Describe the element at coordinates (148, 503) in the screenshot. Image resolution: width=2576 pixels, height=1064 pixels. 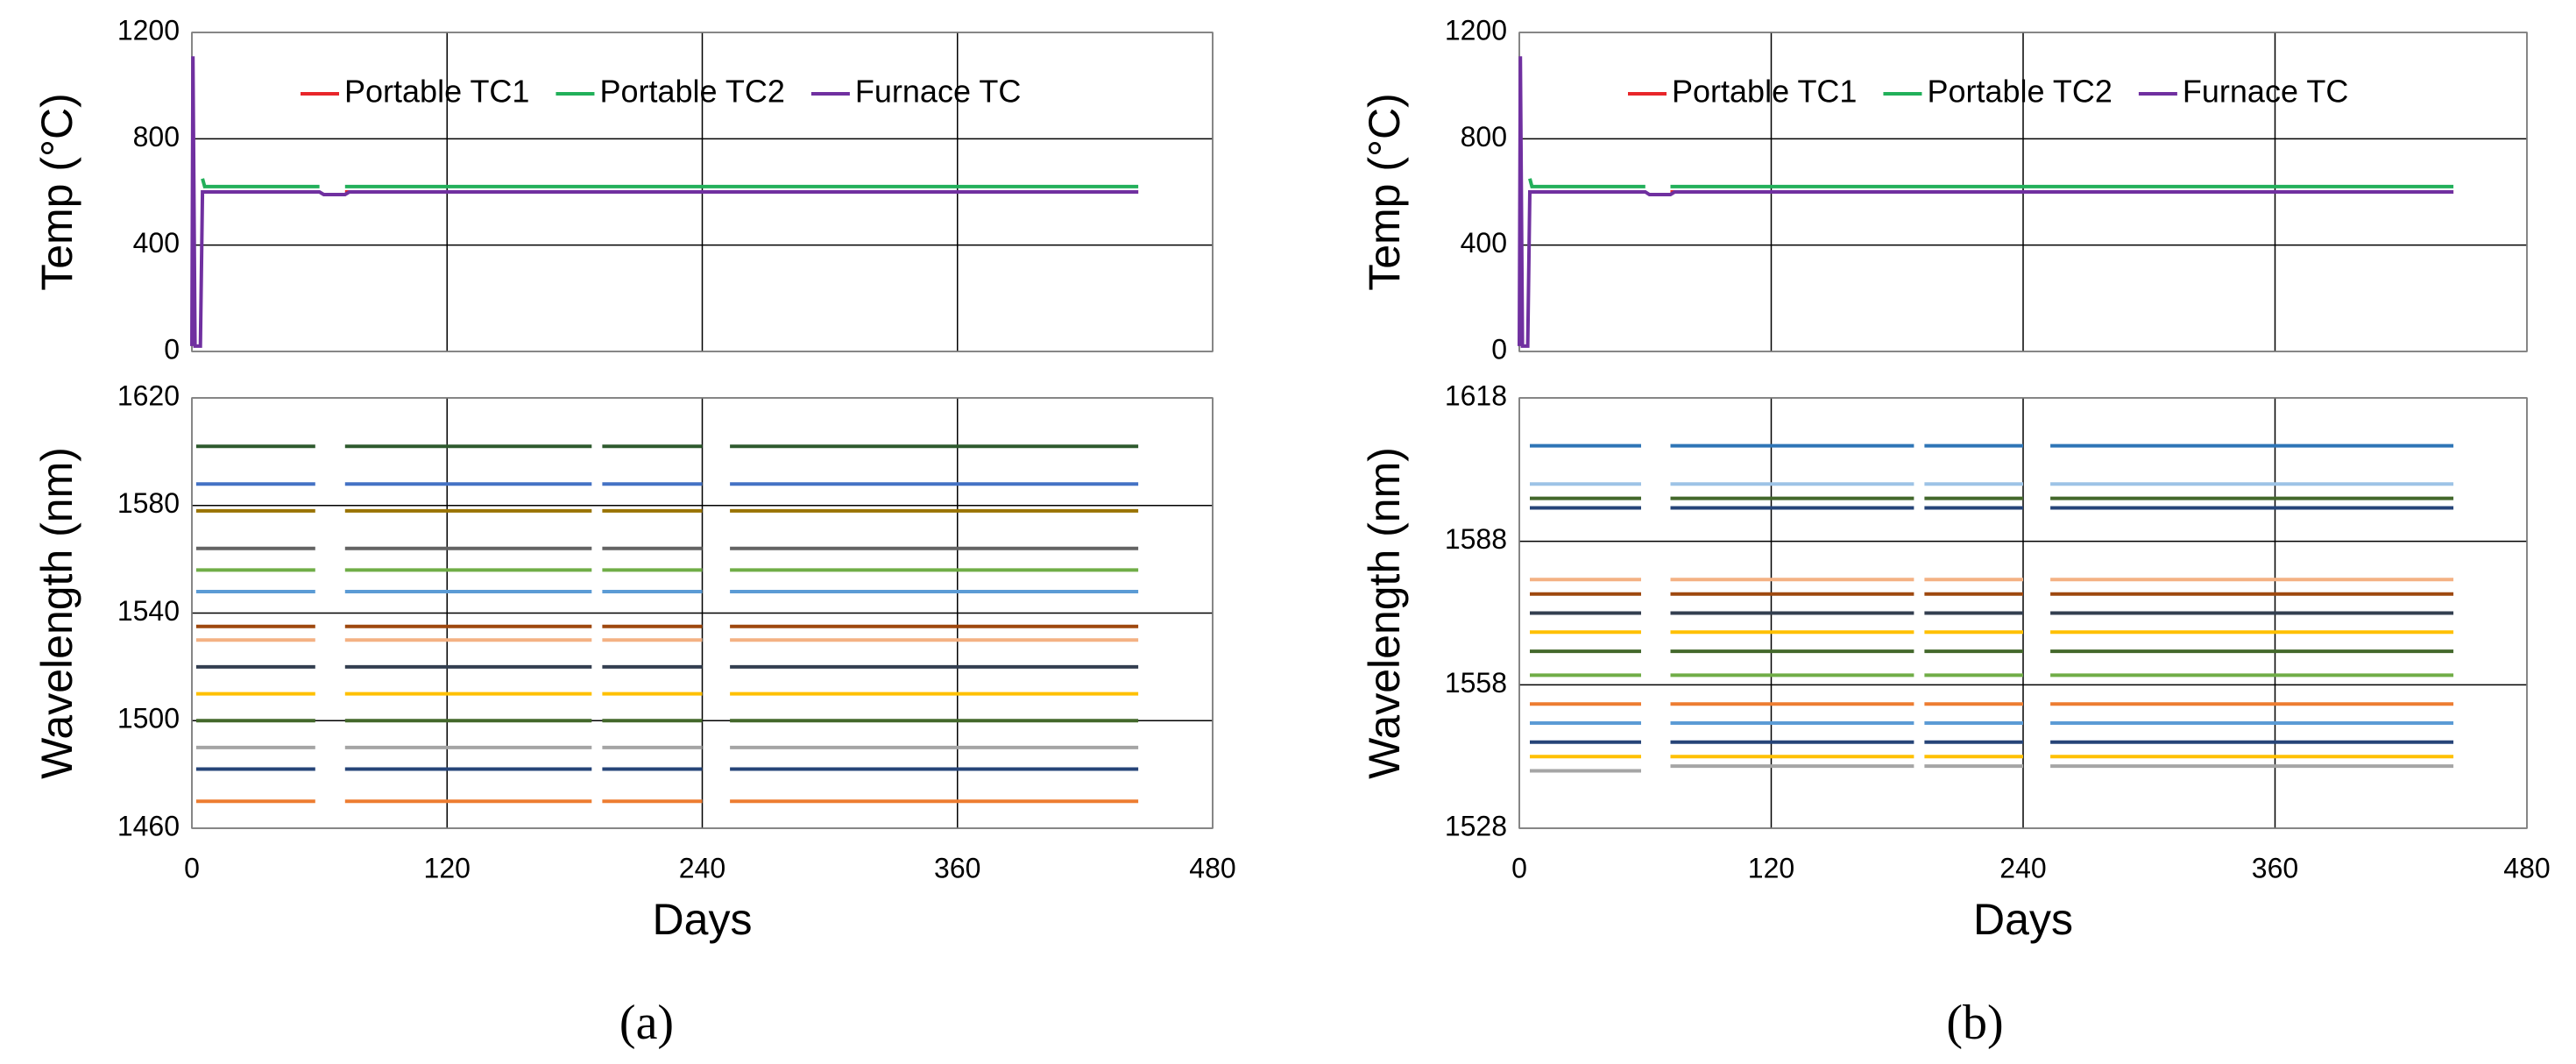
I see `y-tick-label: 1580` at that location.